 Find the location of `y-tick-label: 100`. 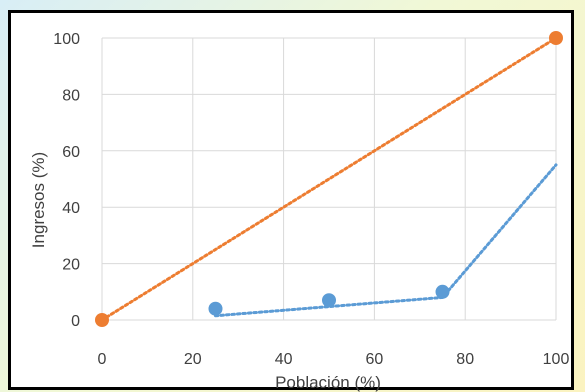

y-tick-label: 100 is located at coordinates (66, 39).